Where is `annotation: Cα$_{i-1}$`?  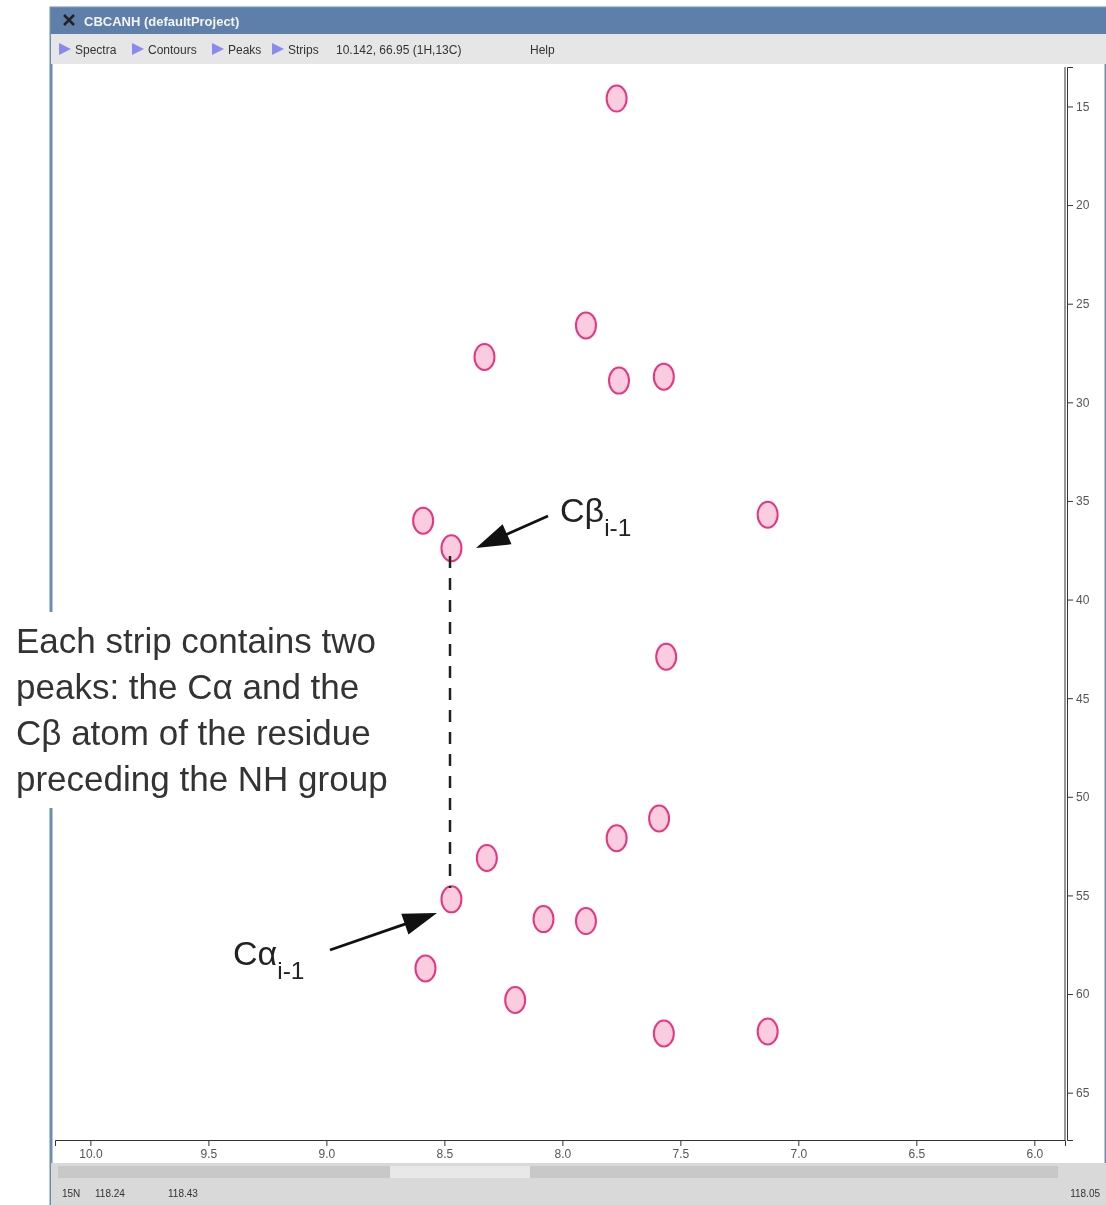
annotation: Cα$_{i-1}$ is located at coordinates (269, 959).